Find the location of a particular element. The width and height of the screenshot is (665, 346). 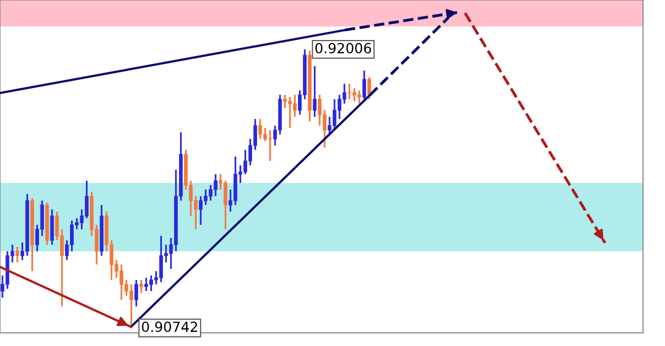

annotation: 0.90742 is located at coordinates (170, 327).